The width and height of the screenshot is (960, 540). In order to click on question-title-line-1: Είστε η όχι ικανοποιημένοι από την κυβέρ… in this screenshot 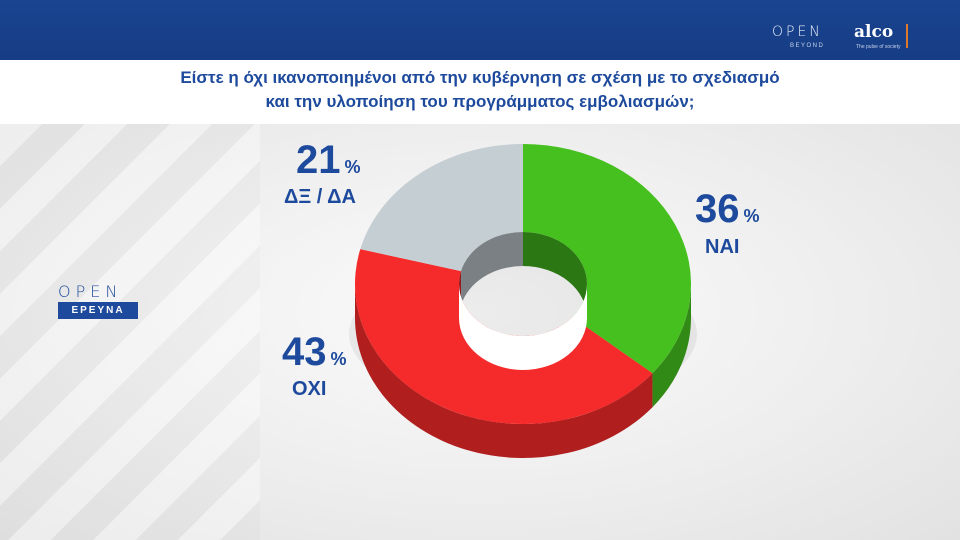, I will do `click(480, 77)`.